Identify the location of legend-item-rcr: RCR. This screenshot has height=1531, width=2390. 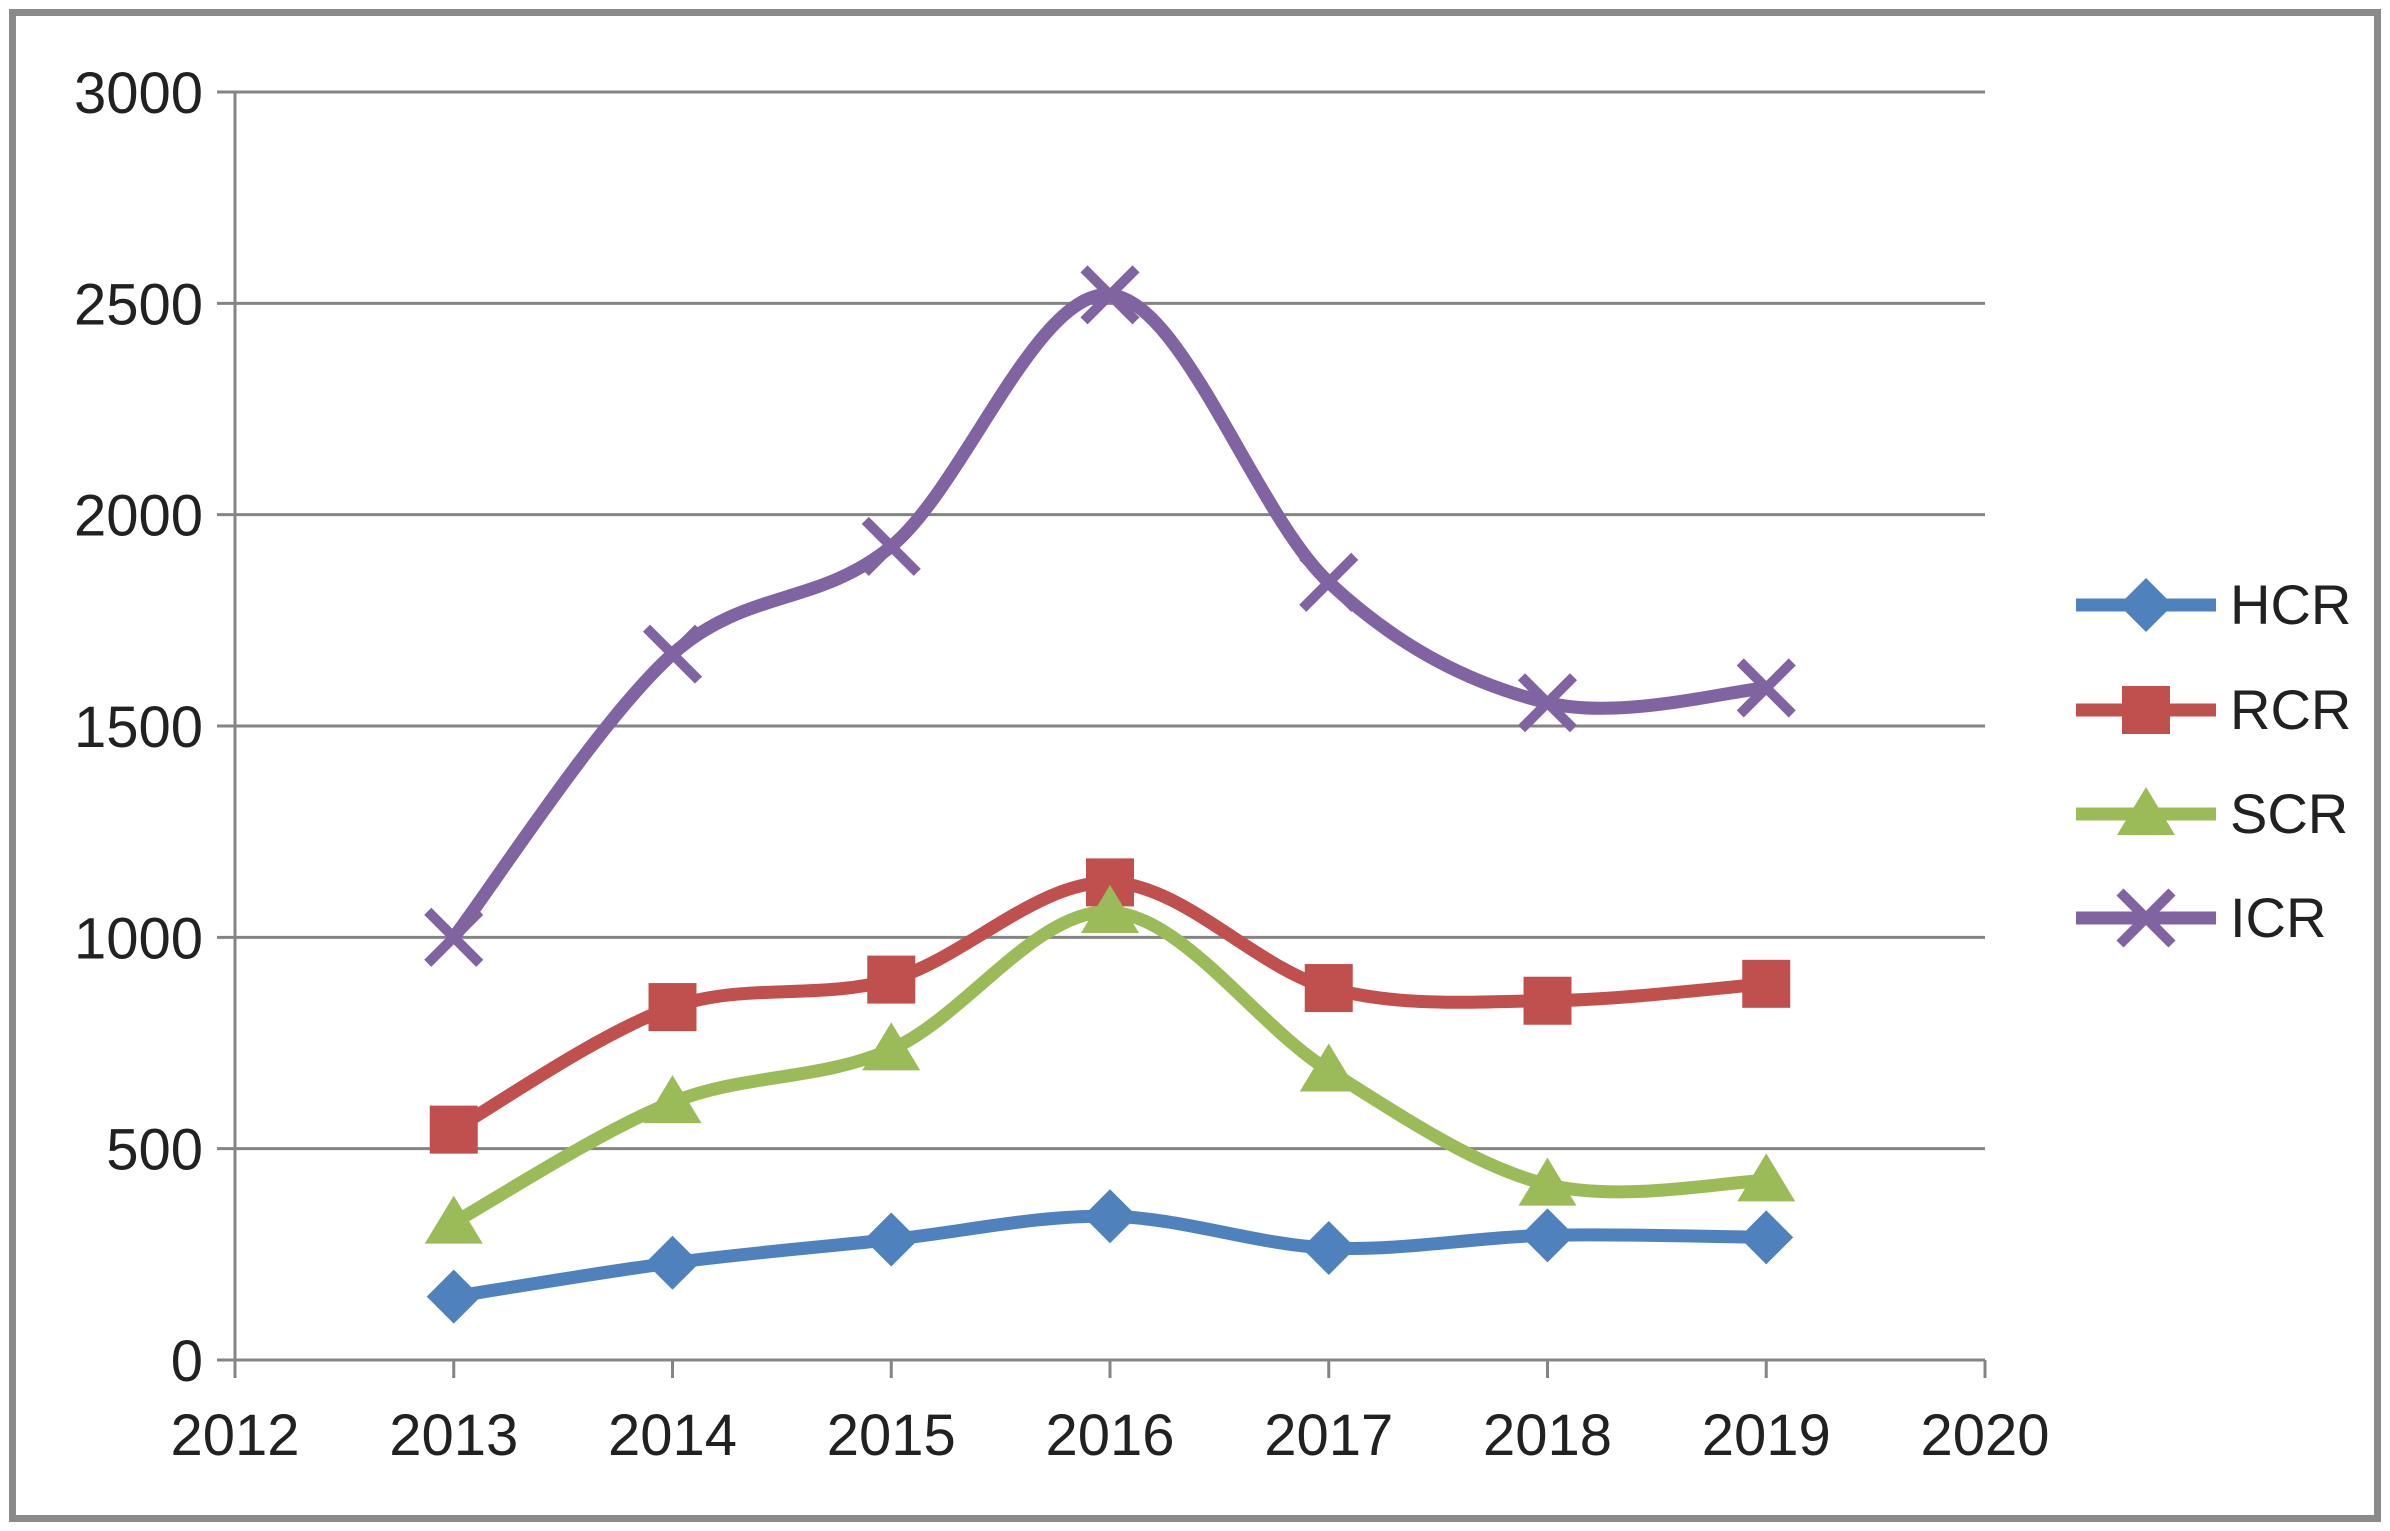
(2210, 710).